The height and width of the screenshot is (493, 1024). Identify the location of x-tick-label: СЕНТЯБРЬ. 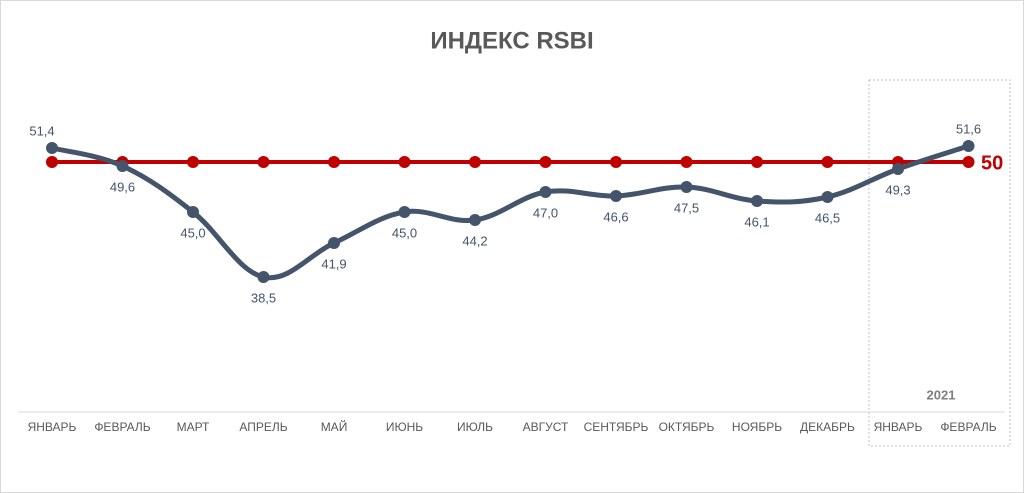
(616, 427).